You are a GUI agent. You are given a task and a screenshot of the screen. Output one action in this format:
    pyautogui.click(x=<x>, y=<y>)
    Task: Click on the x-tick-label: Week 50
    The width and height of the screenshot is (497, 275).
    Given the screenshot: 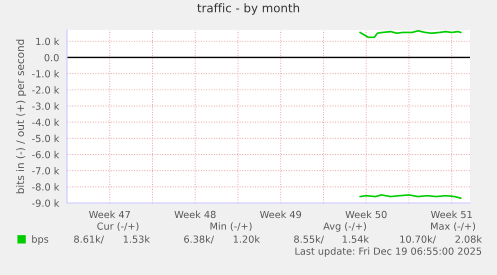 What is the action you would take?
    pyautogui.click(x=366, y=214)
    